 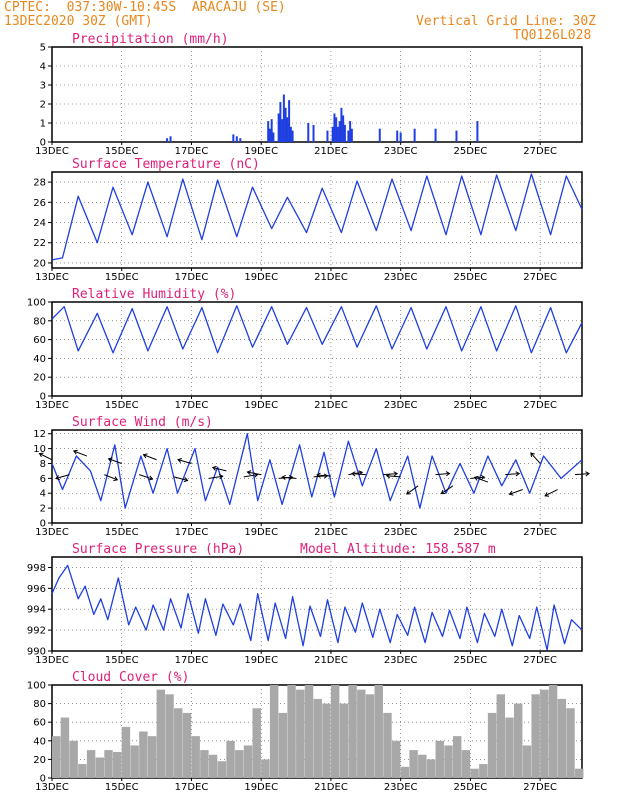 I want to click on pres-xtick-label: 17DEC, so click(x=192, y=660).